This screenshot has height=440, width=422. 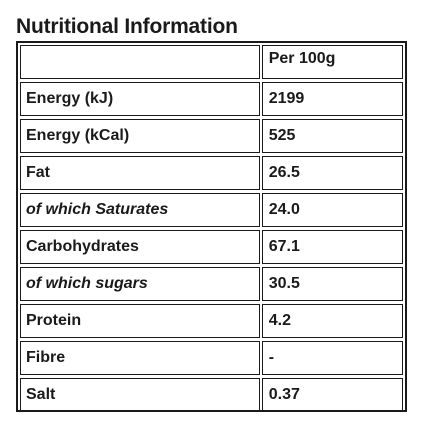 What do you see at coordinates (332, 247) in the screenshot?
I see `nutrient-value: 67.1` at bounding box center [332, 247].